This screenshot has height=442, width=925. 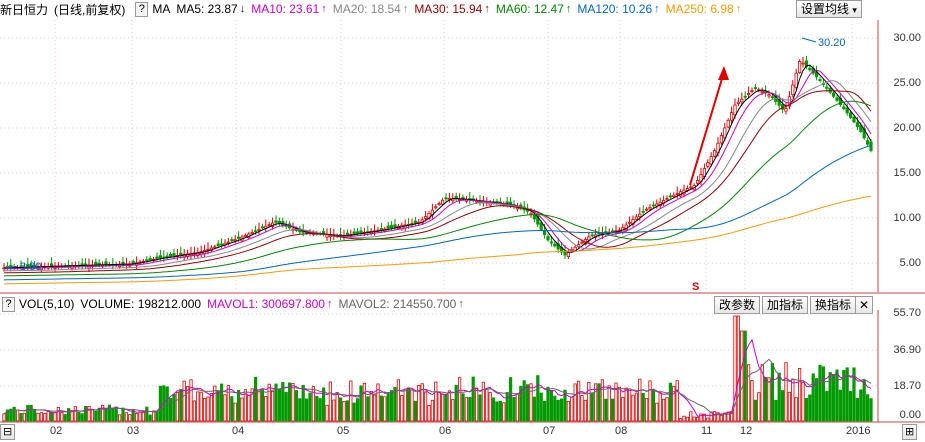 I want to click on help-button: ?, so click(x=142, y=9).